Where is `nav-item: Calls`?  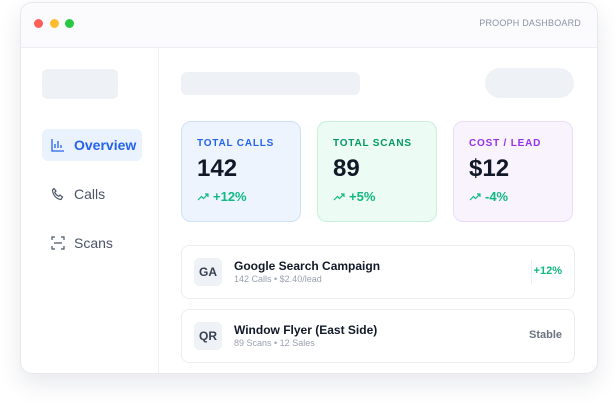
nav-item: Calls is located at coordinates (92, 194).